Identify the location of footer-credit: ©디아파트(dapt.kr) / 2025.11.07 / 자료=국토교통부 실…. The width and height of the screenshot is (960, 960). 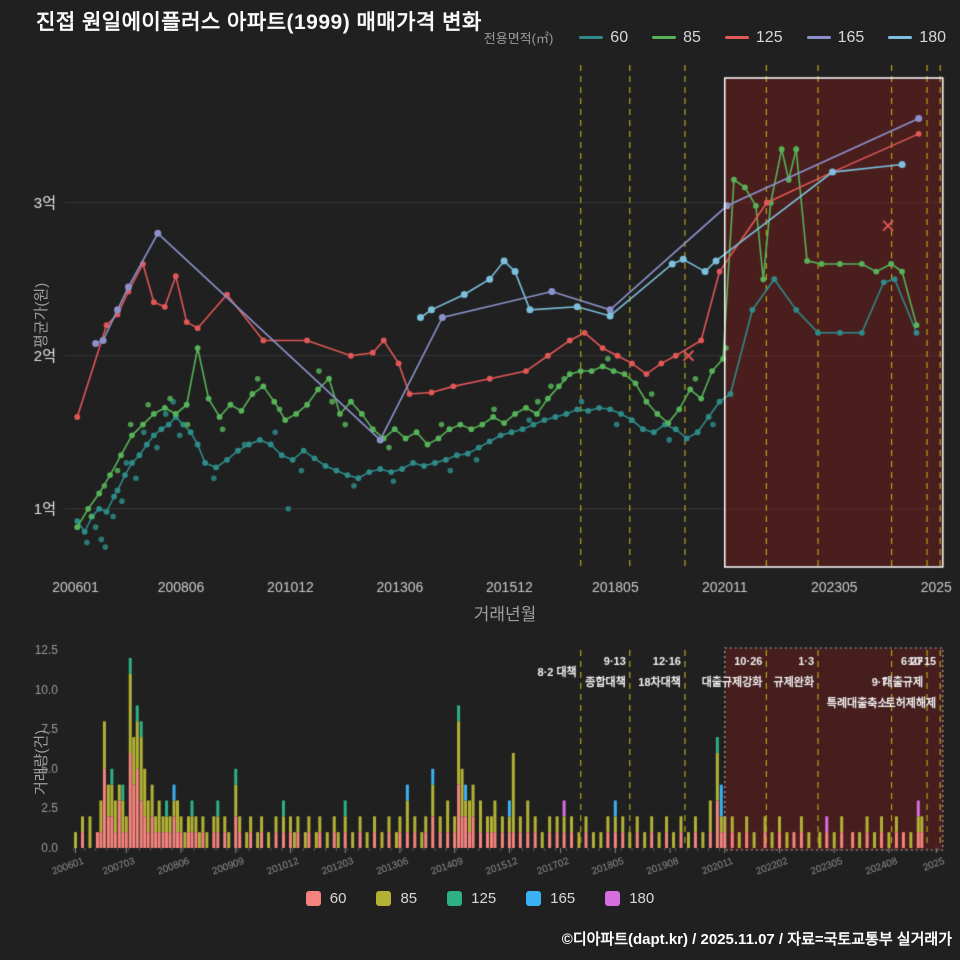
(756, 939).